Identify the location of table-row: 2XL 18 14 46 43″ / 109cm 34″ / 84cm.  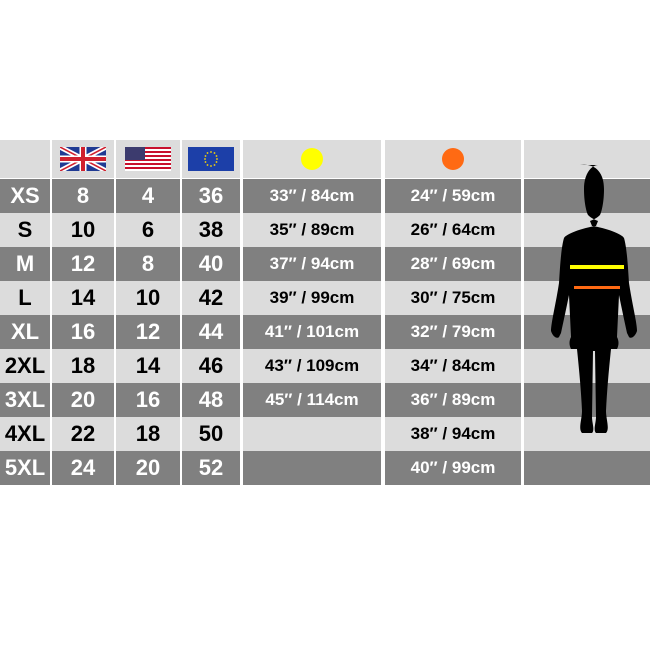
(325, 366).